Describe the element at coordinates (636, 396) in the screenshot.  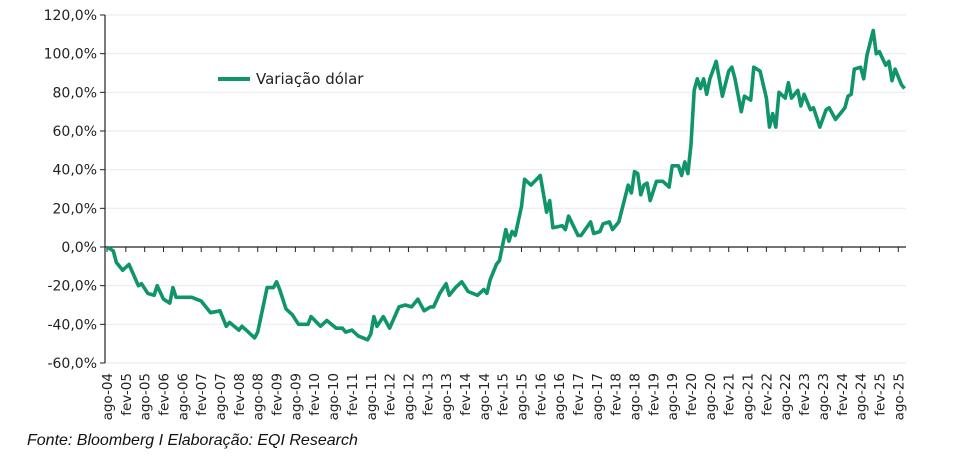
I see `x-tick-label: ago-18` at that location.